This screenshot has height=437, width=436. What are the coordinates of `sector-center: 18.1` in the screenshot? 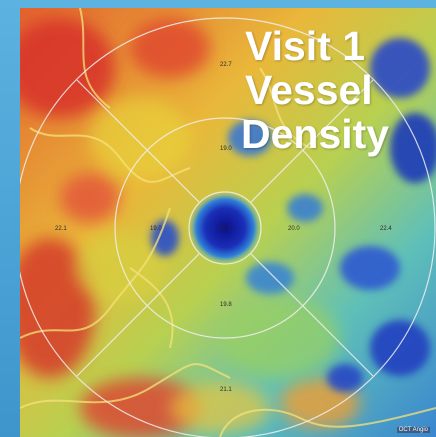 It's located at (225, 229).